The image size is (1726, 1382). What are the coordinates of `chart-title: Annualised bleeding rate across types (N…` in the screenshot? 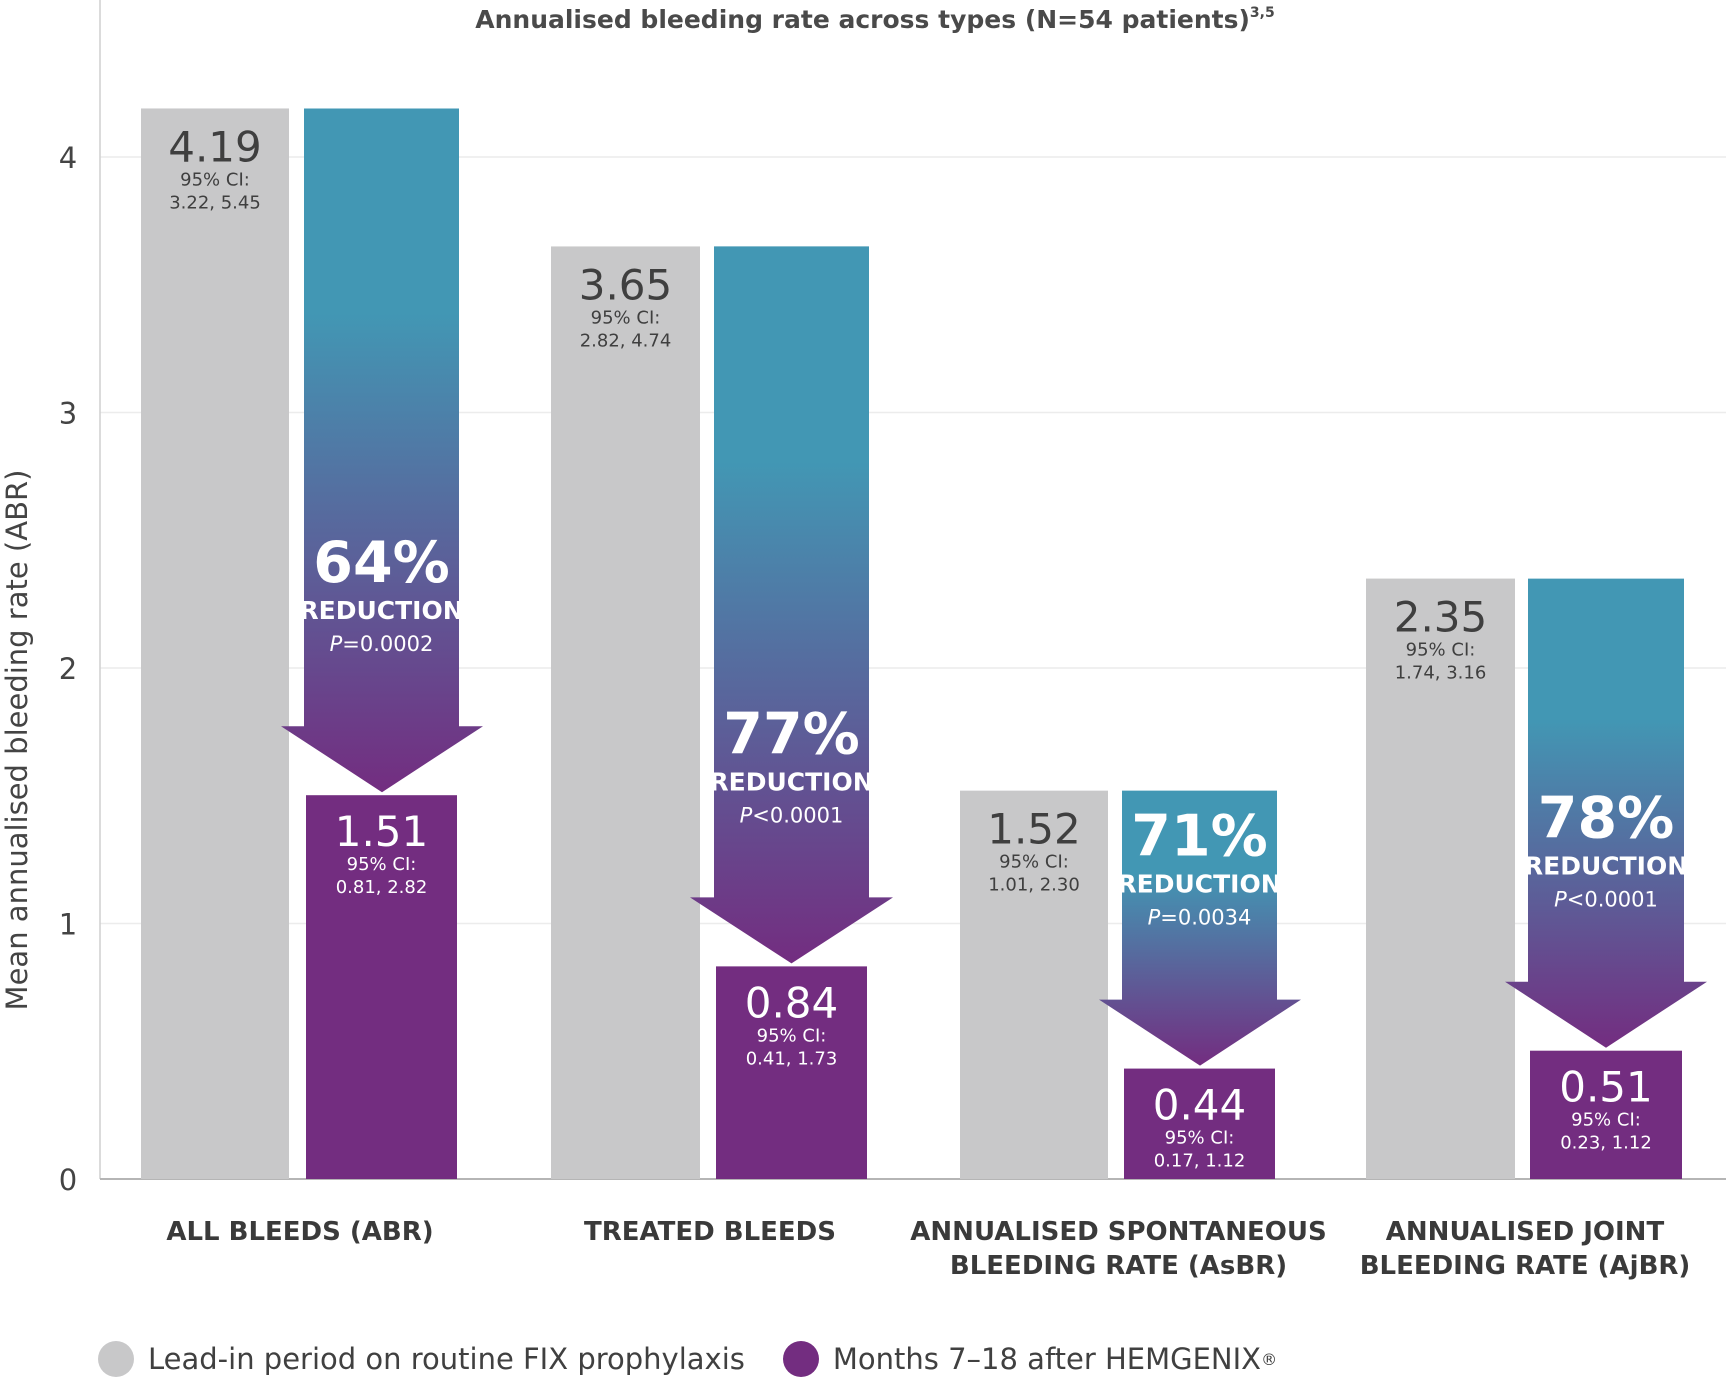 It's located at (874, 19).